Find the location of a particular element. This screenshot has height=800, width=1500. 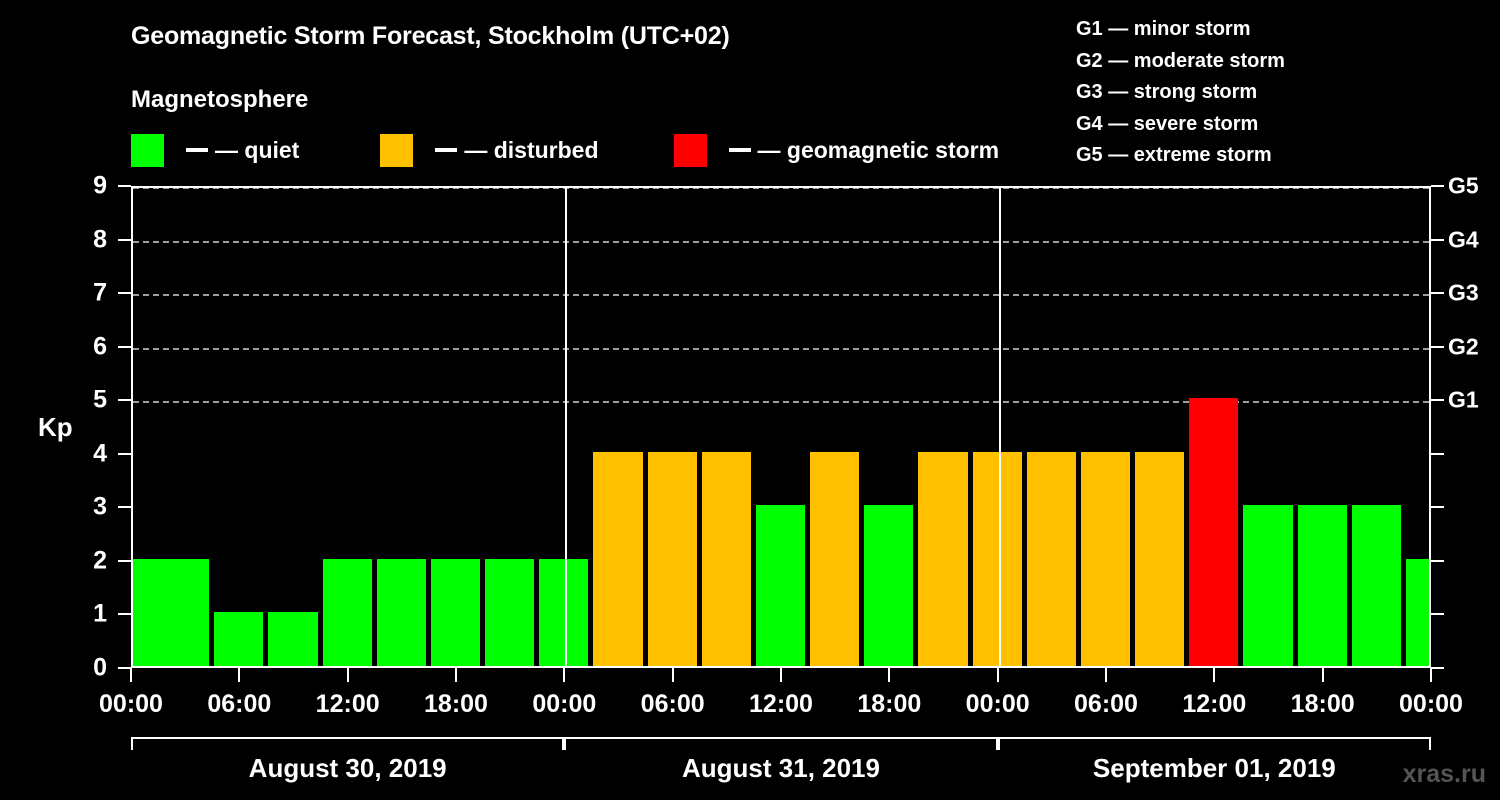

y-tick-label-7: 7 is located at coordinates (100, 292).